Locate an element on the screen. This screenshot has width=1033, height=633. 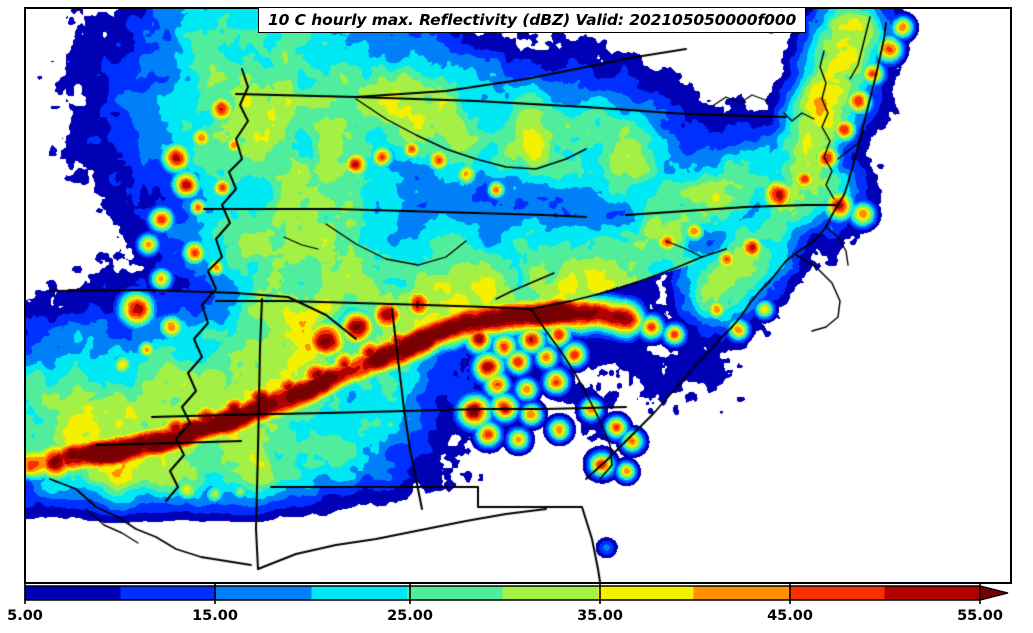
colorbar-tick-label: 5.00 is located at coordinates (25, 616).